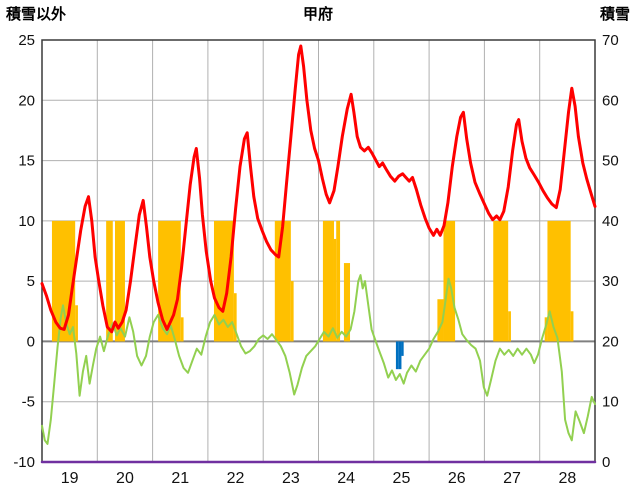 Image resolution: width=636 pixels, height=501 pixels. Describe the element at coordinates (26, 221) in the screenshot. I see `left-axis-tick-label: 10` at that location.